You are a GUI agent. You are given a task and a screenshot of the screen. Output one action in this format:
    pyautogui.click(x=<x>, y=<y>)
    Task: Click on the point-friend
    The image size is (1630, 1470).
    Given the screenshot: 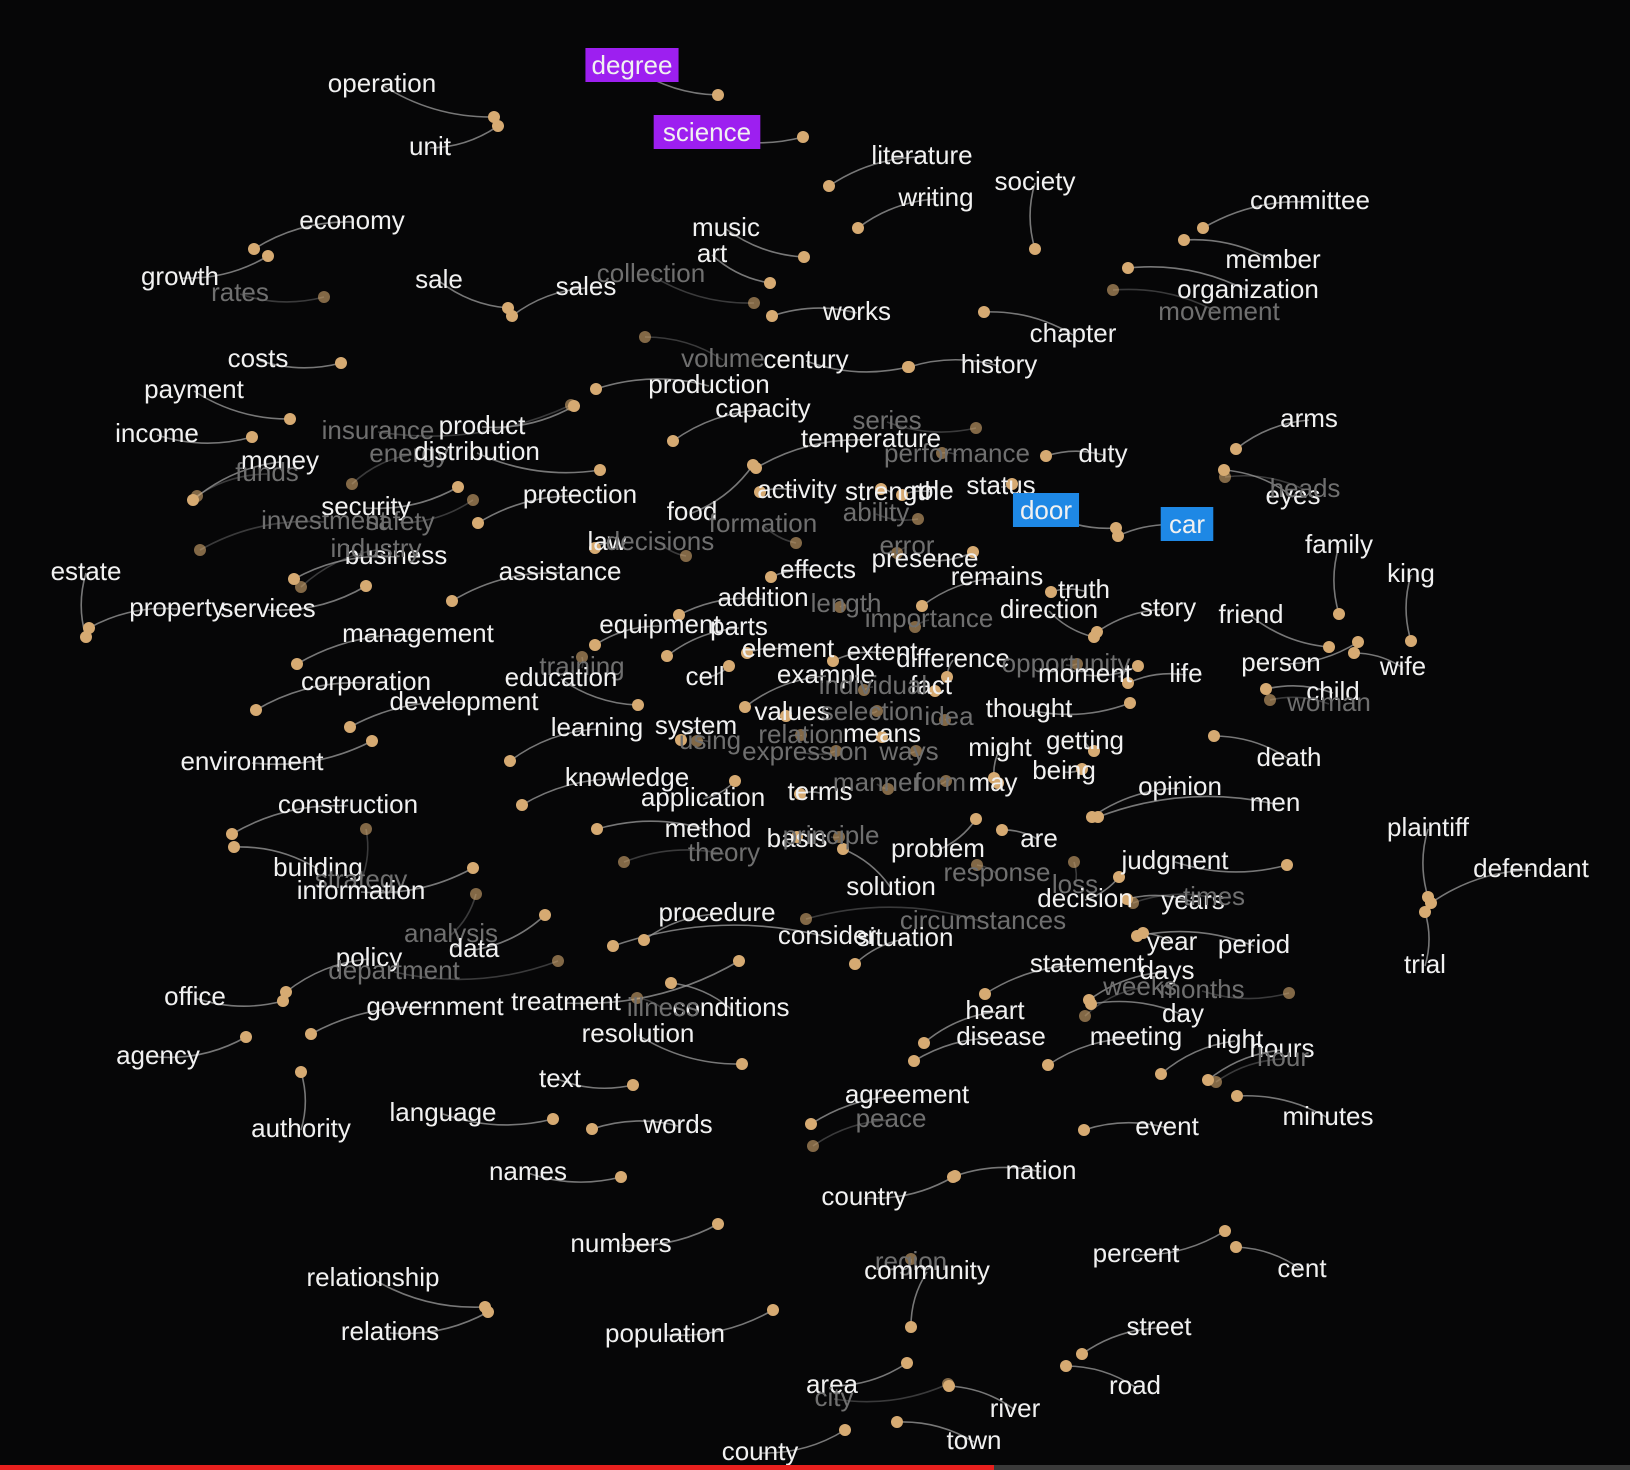 What is the action you would take?
    pyautogui.click(x=1329, y=647)
    